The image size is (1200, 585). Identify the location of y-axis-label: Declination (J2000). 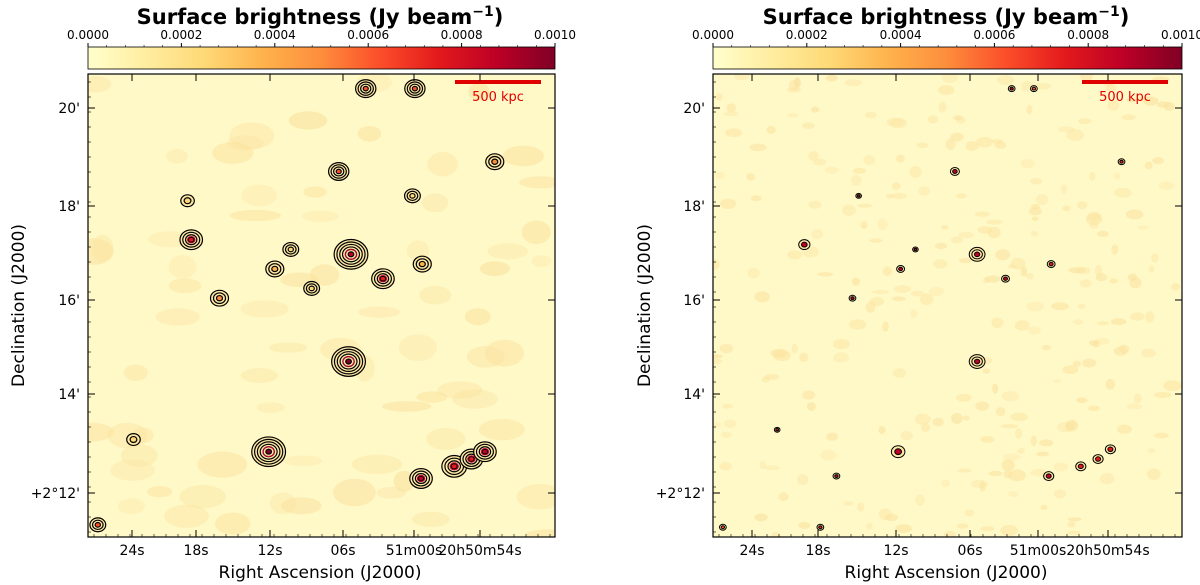
(19, 305).